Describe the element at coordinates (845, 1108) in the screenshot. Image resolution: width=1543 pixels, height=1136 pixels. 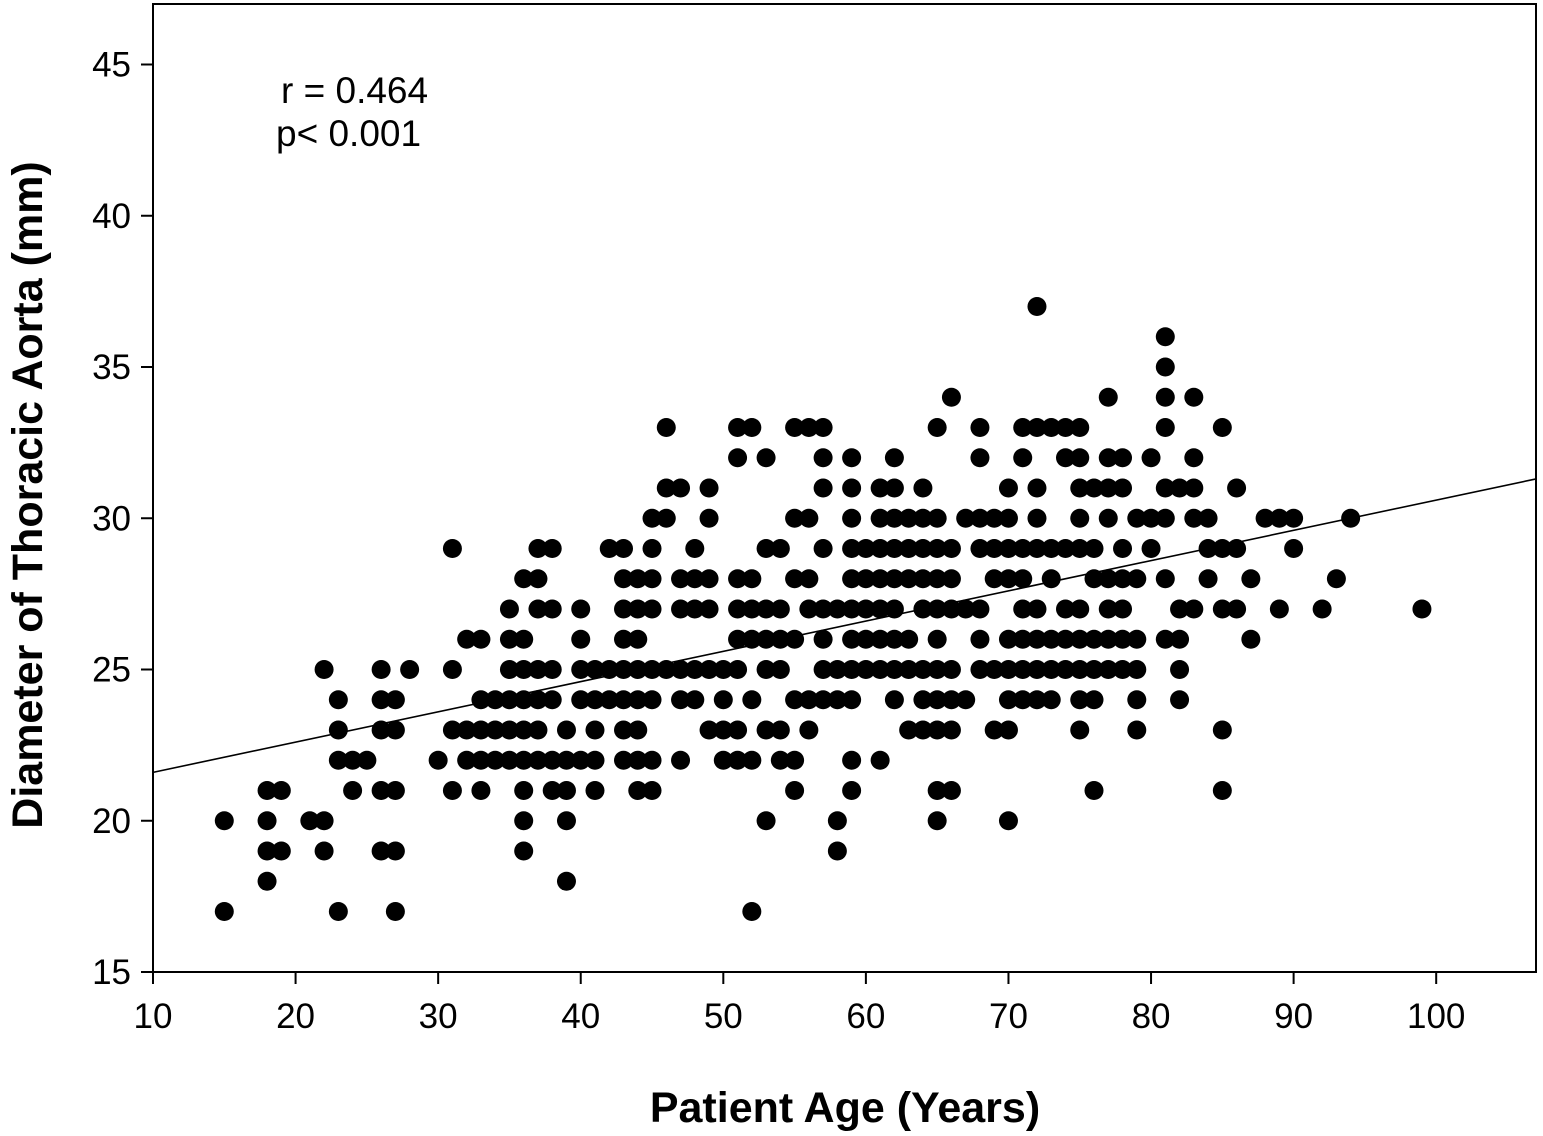
I see `x-axis-title: Patient Age (Years)` at that location.